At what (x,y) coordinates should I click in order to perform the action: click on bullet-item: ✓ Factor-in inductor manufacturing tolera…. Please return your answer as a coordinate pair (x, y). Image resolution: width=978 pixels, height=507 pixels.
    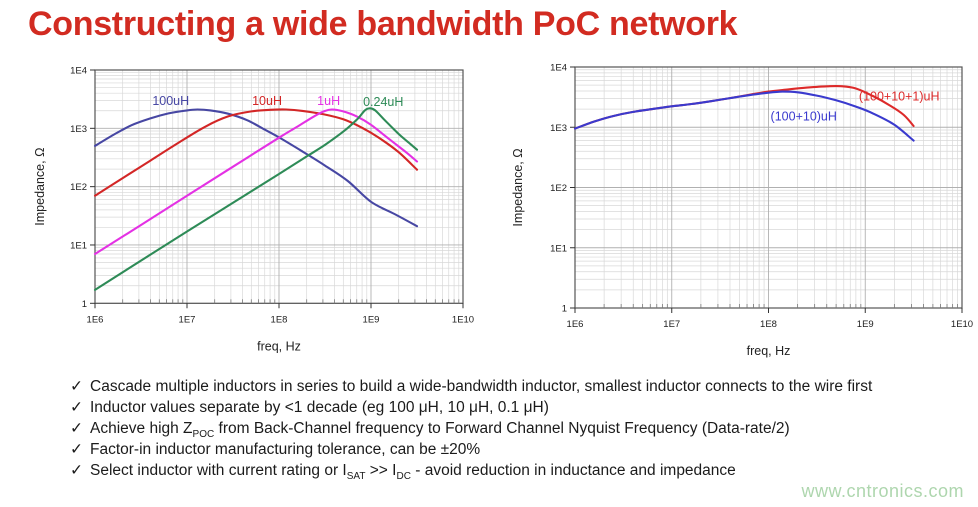
    Looking at the image, I should click on (471, 449).